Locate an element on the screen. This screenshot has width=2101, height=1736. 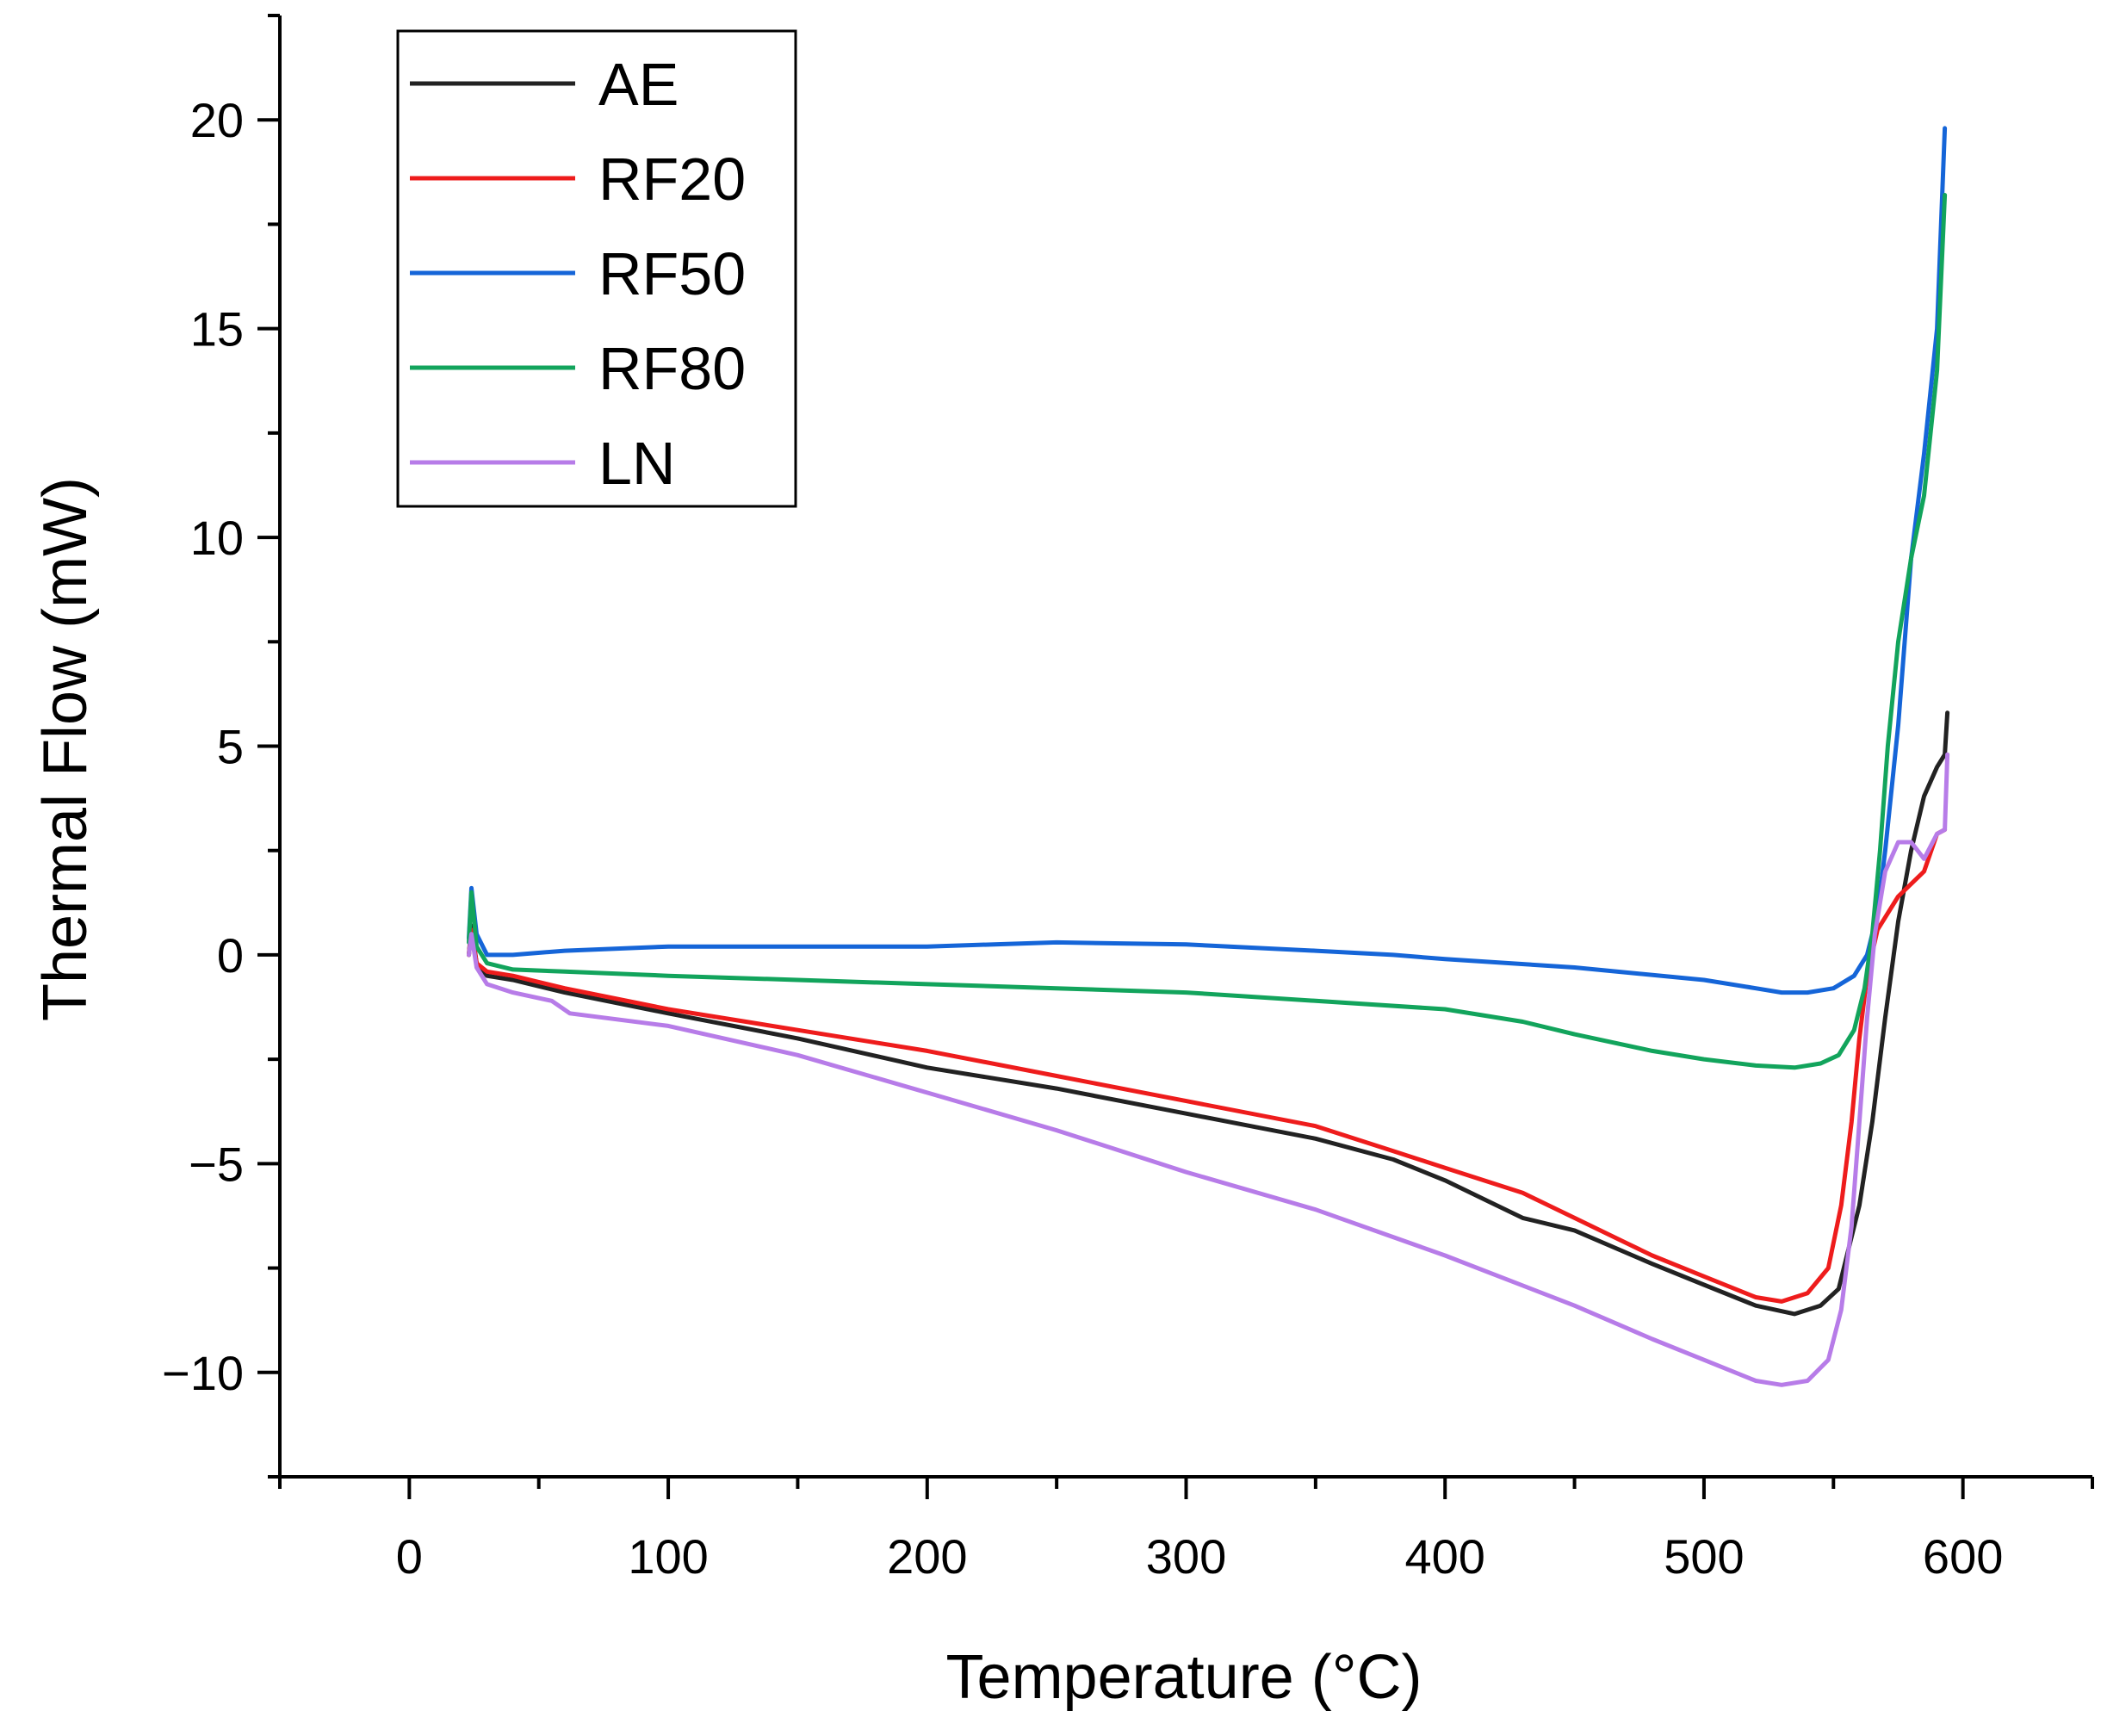
x-tick-label: 100 is located at coordinates (668, 1557).